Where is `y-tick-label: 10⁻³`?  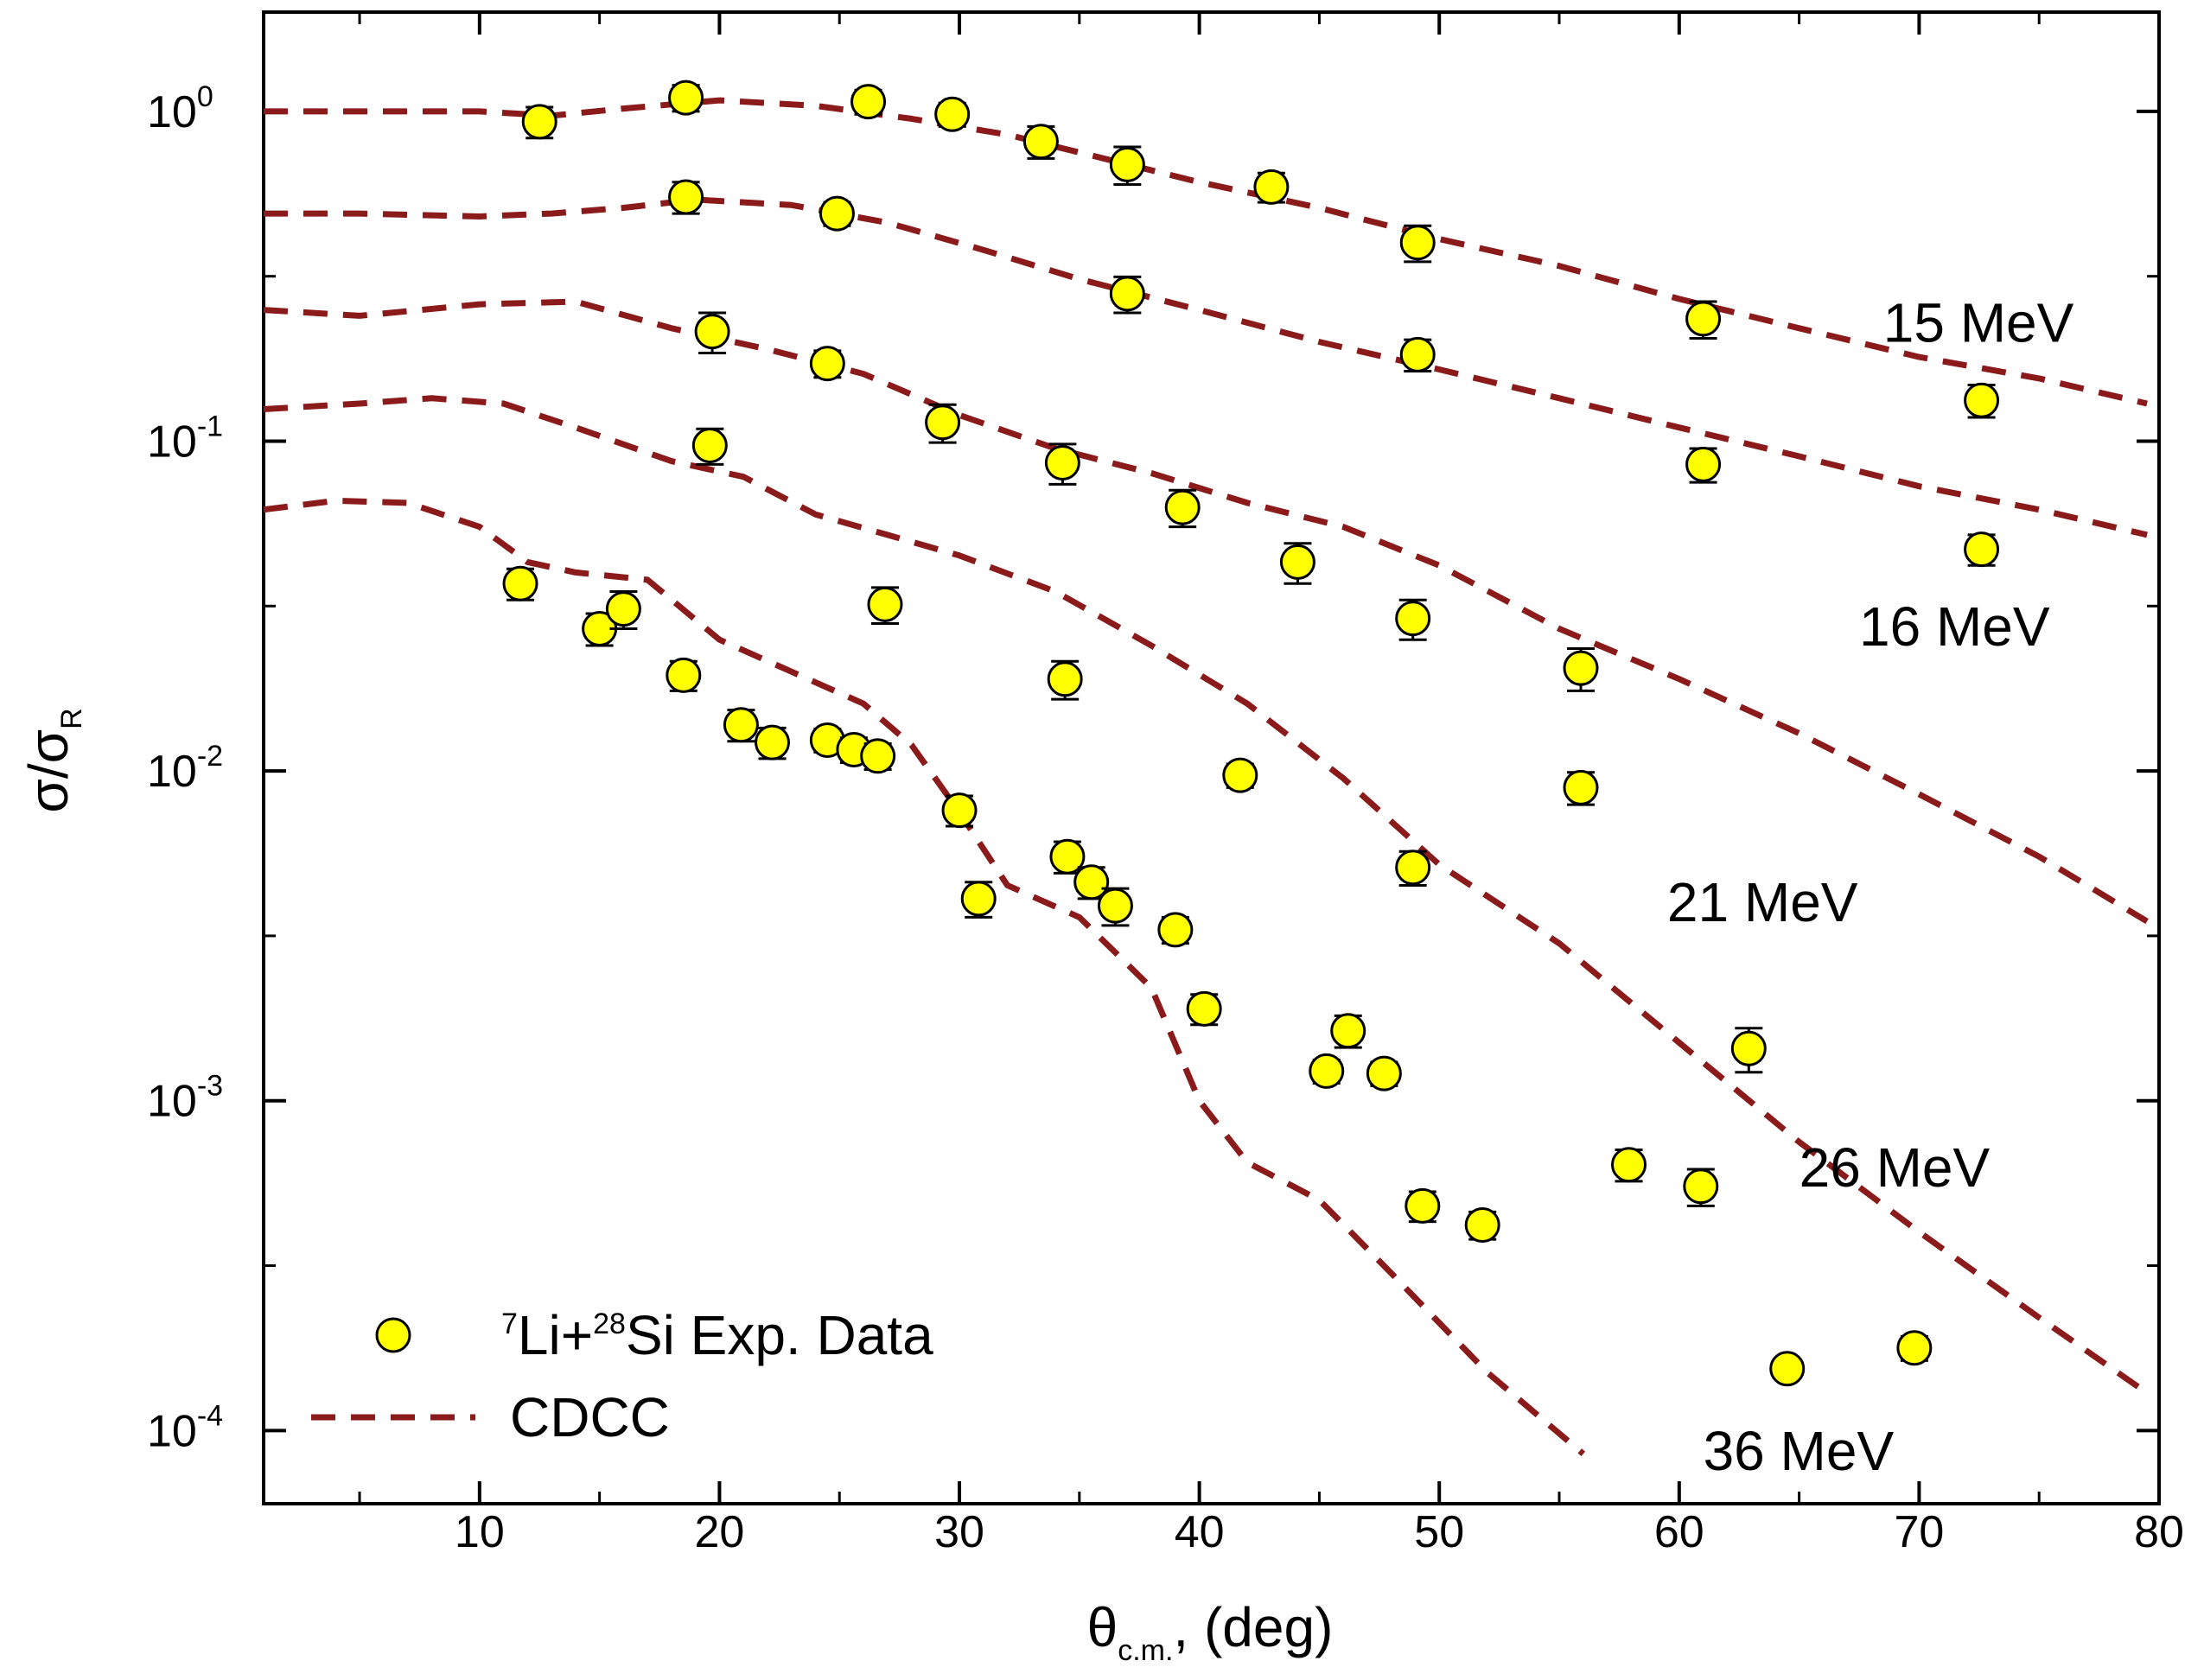
y-tick-label: 10⁻³ is located at coordinates (185, 1098).